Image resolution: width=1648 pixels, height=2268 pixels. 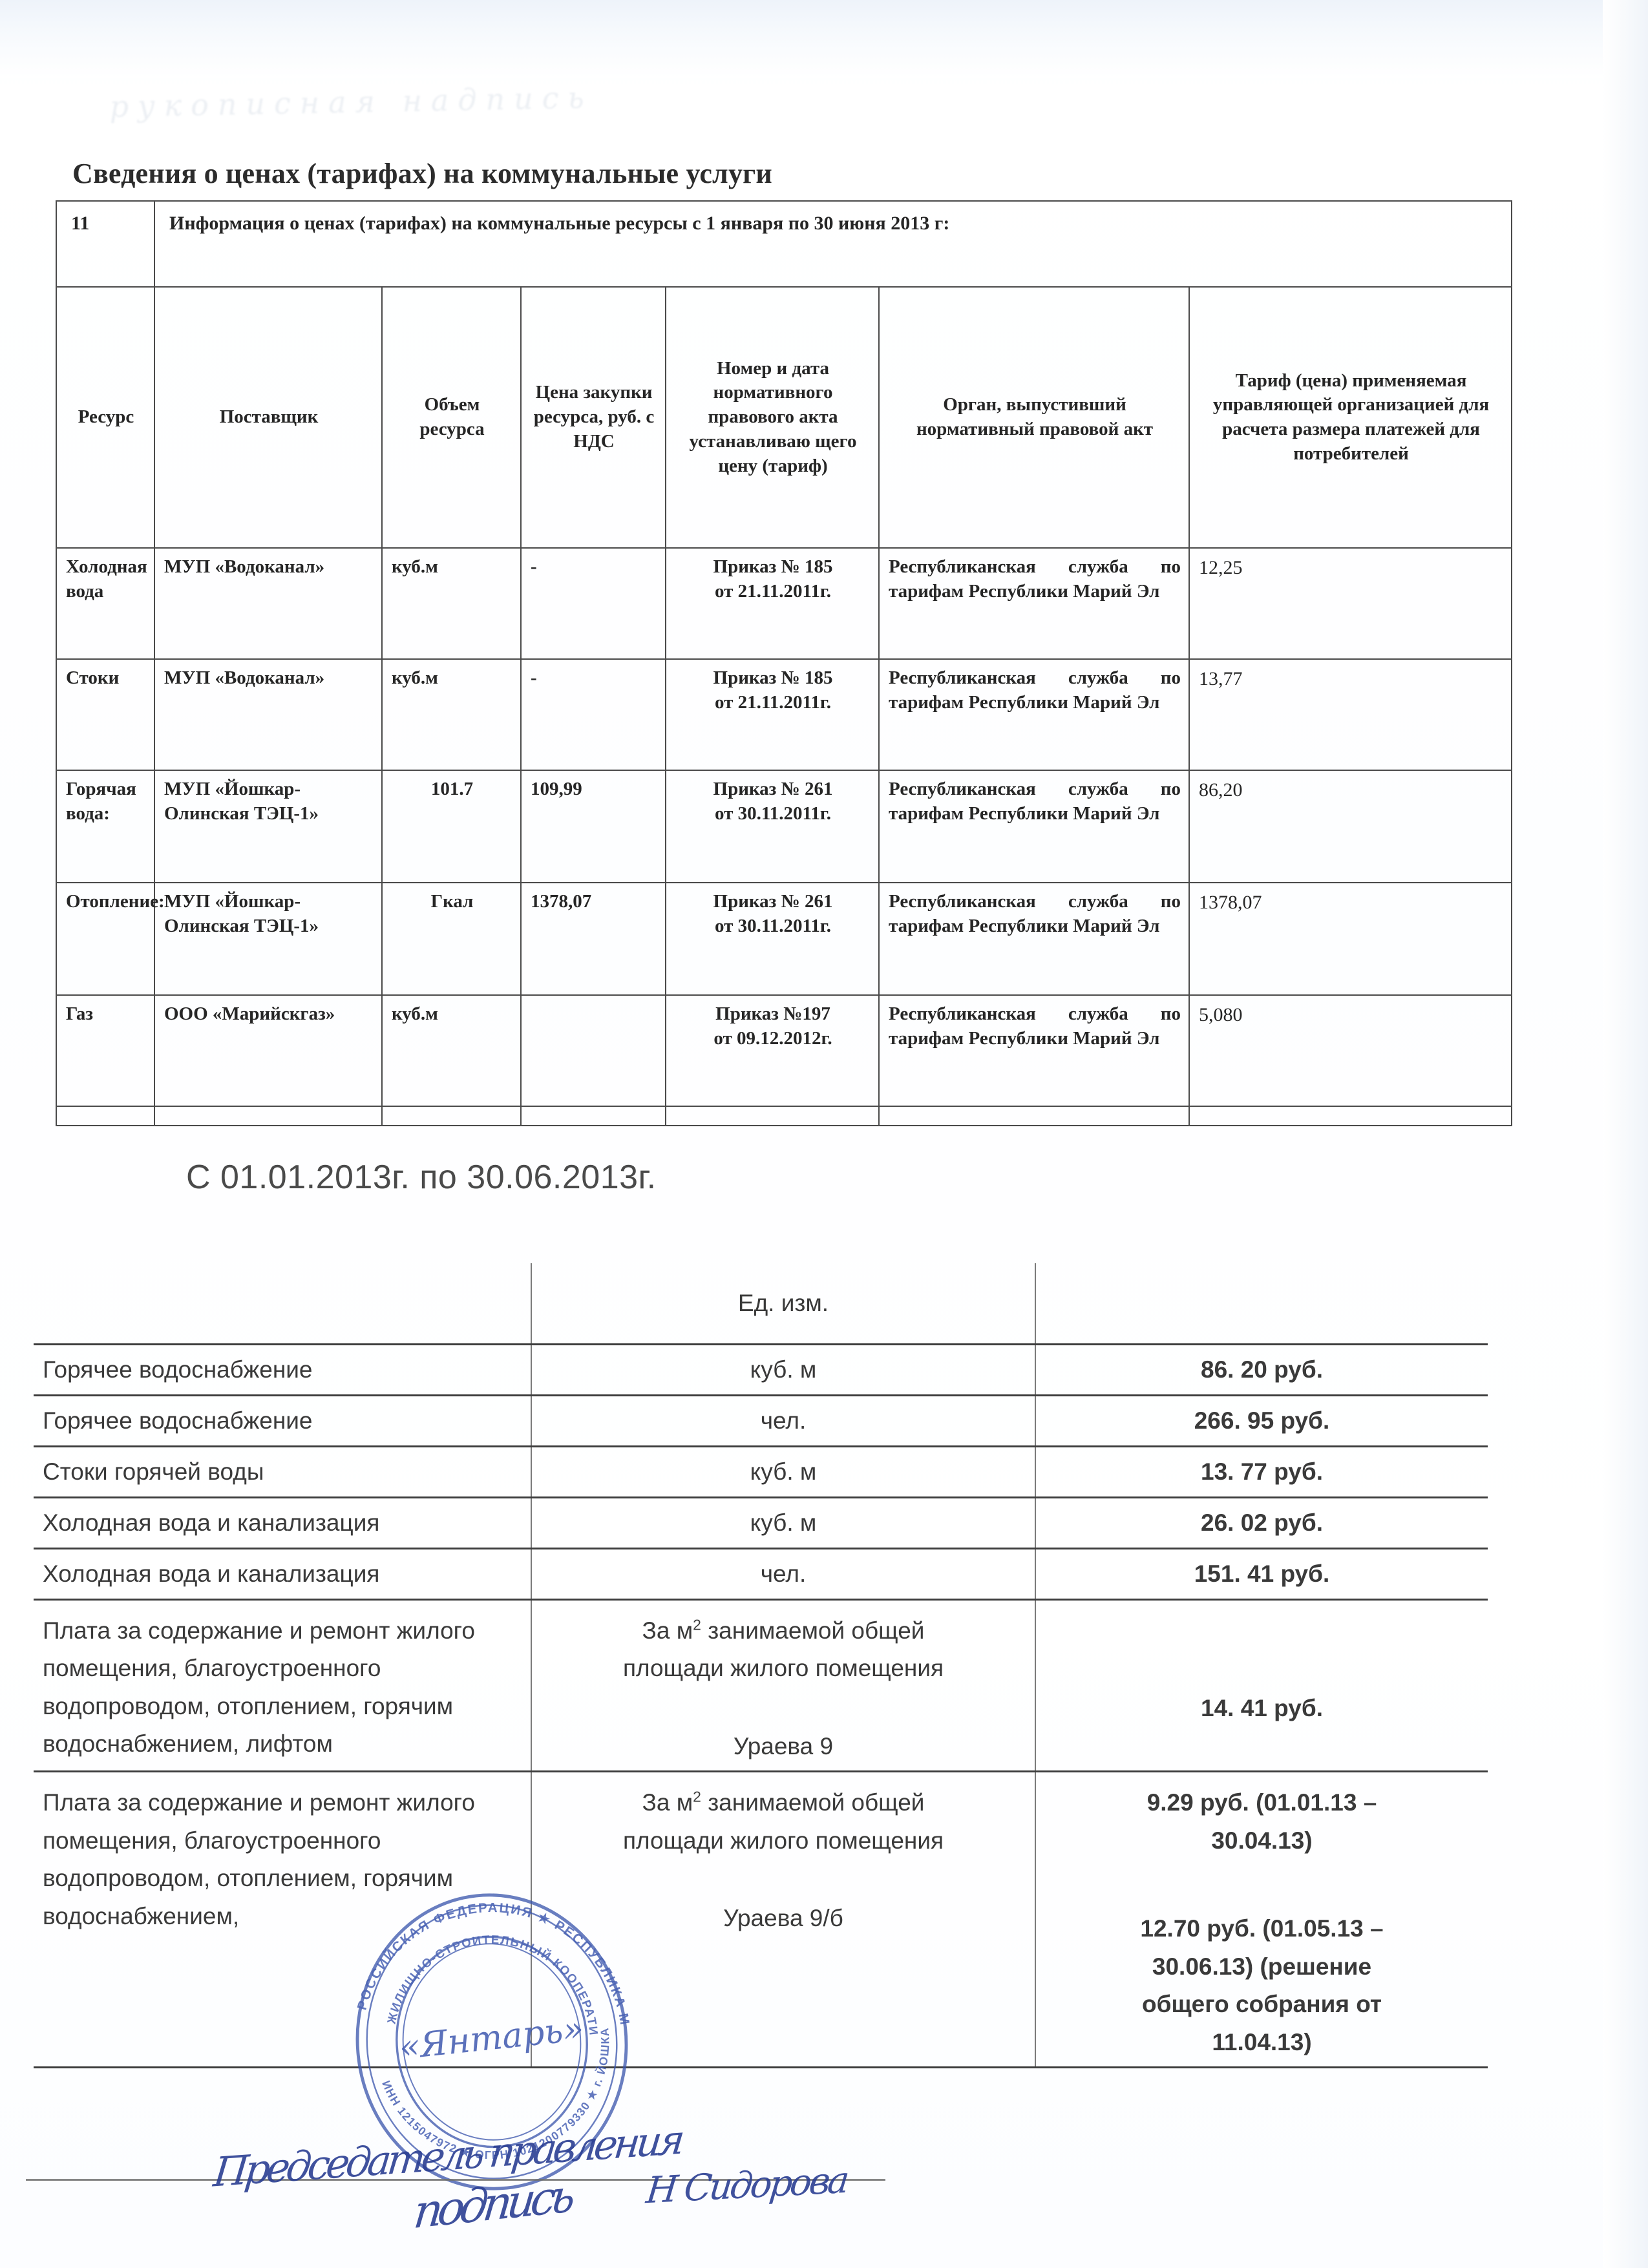 What do you see at coordinates (105, 244) in the screenshot?
I see `banner-number: 11` at bounding box center [105, 244].